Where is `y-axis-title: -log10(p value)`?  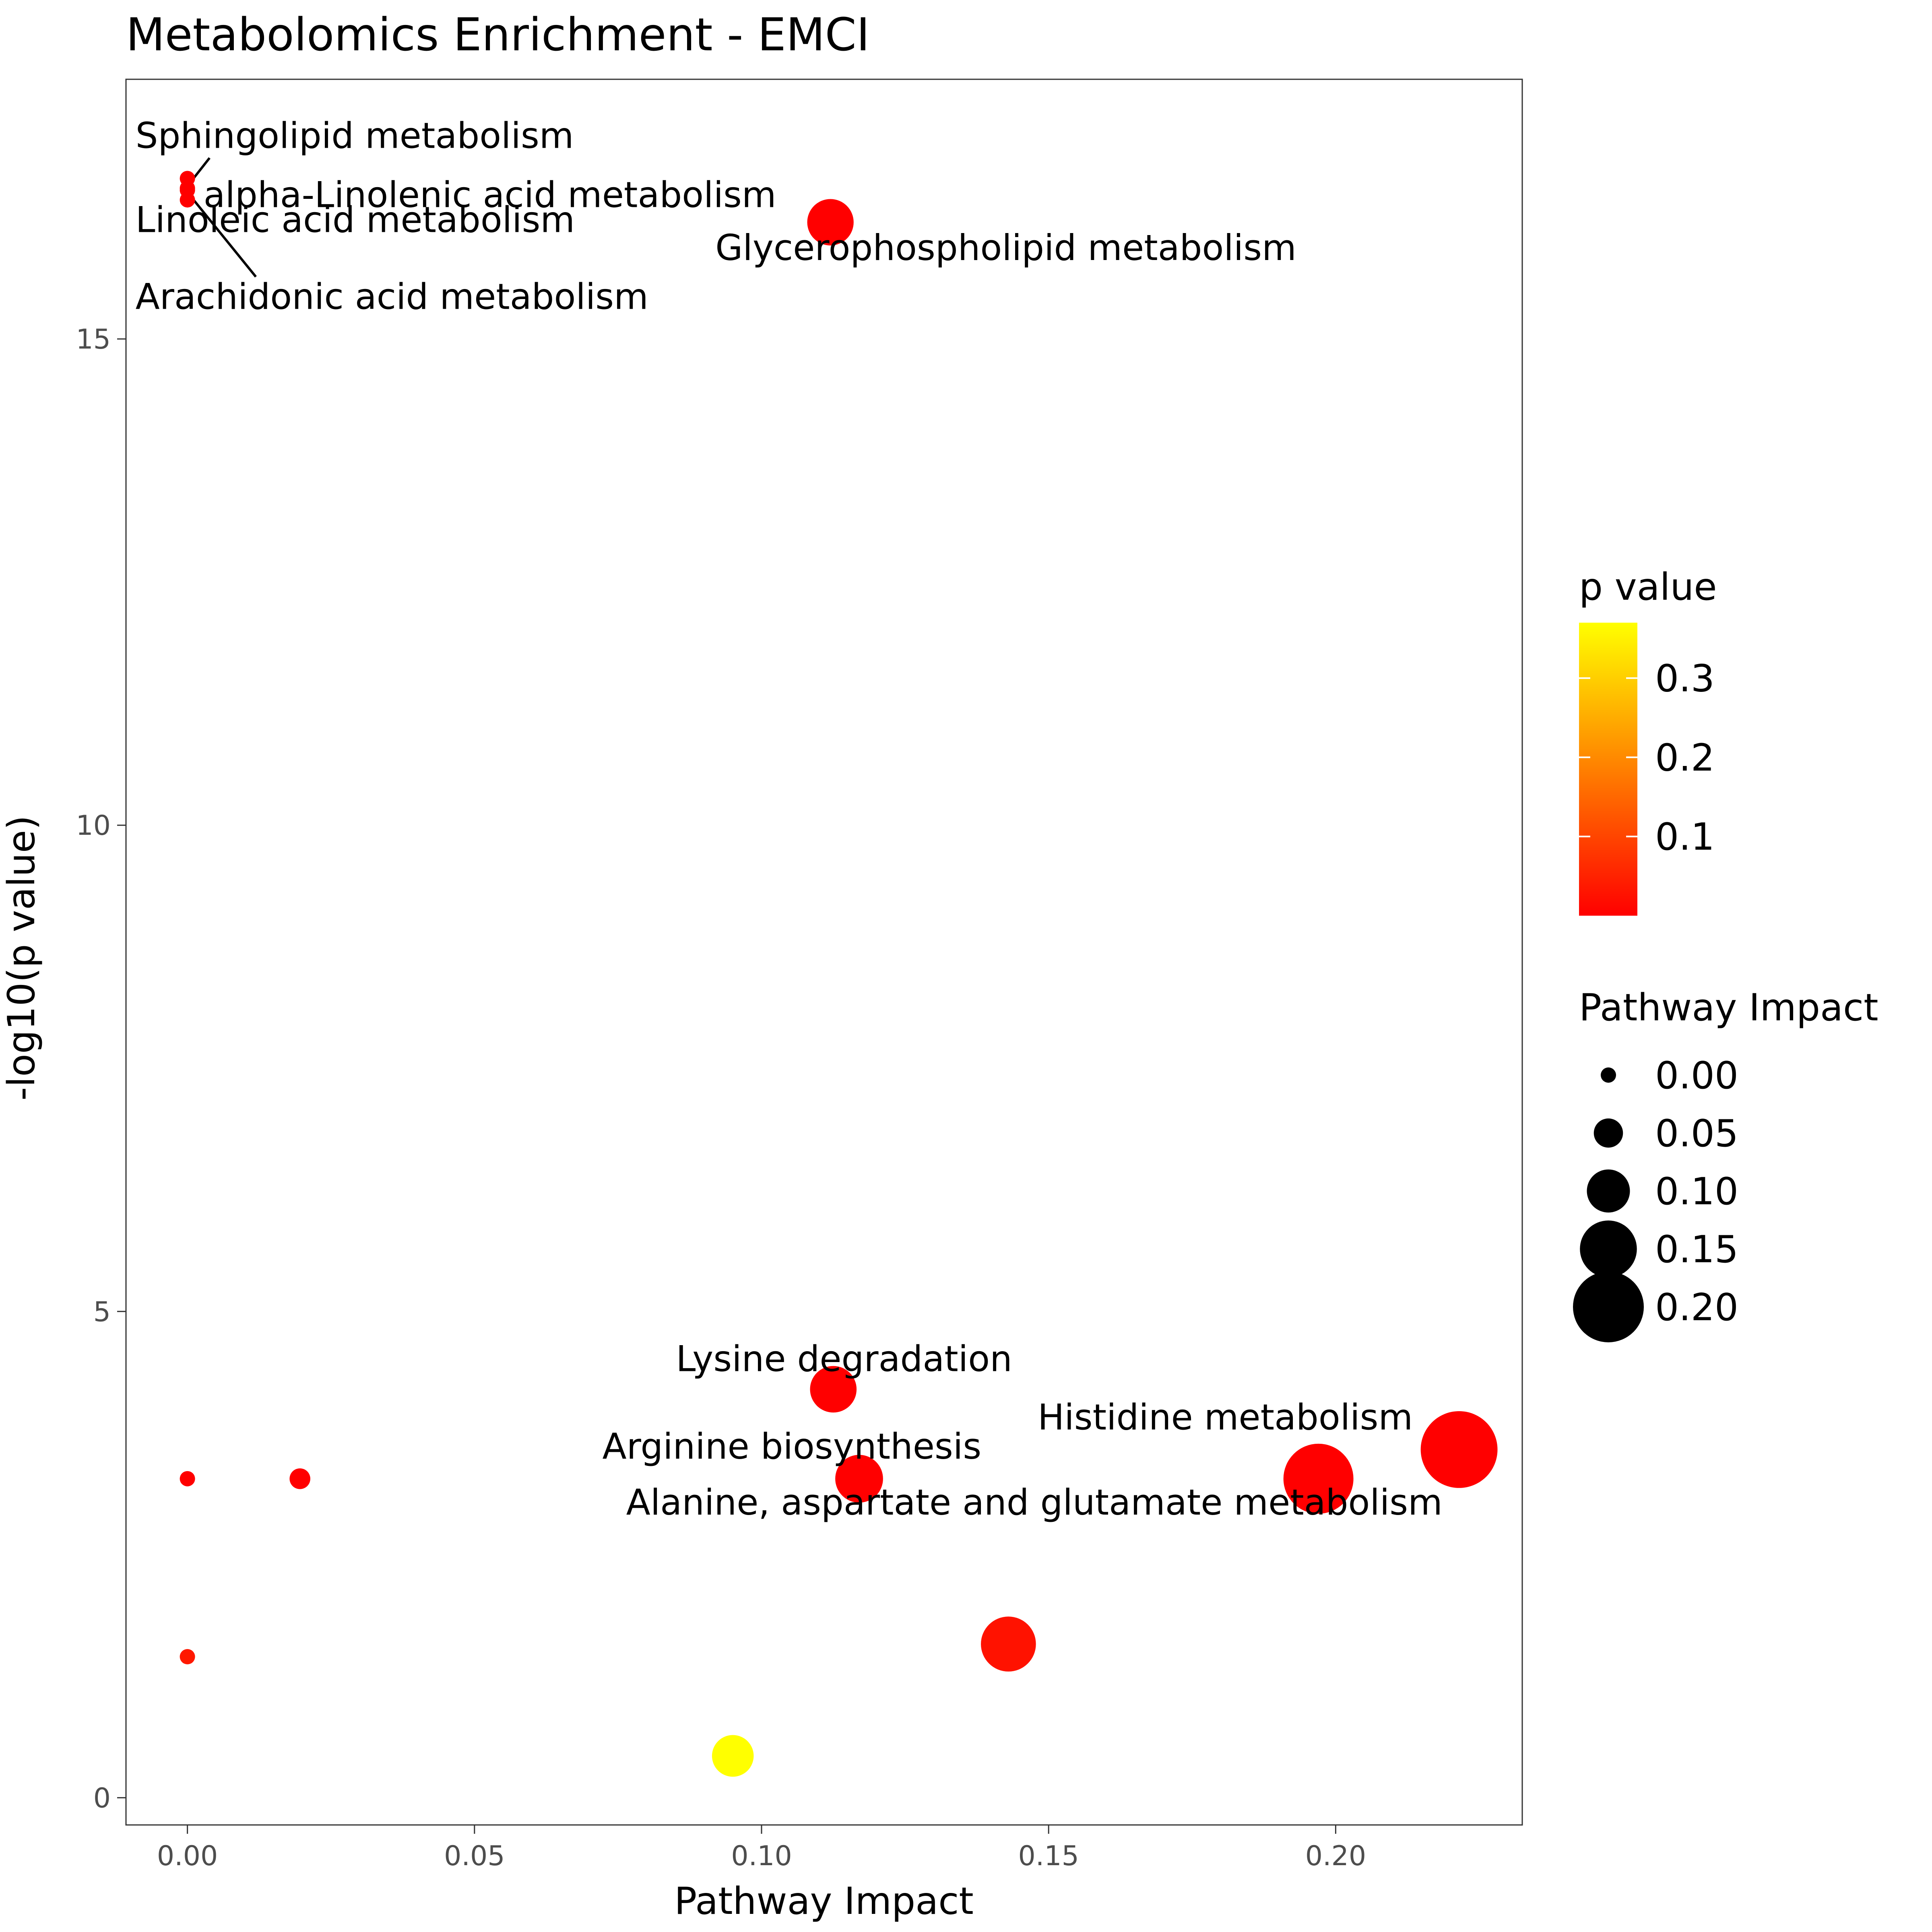
y-axis-title: -log10(p value) is located at coordinates (21, 958).